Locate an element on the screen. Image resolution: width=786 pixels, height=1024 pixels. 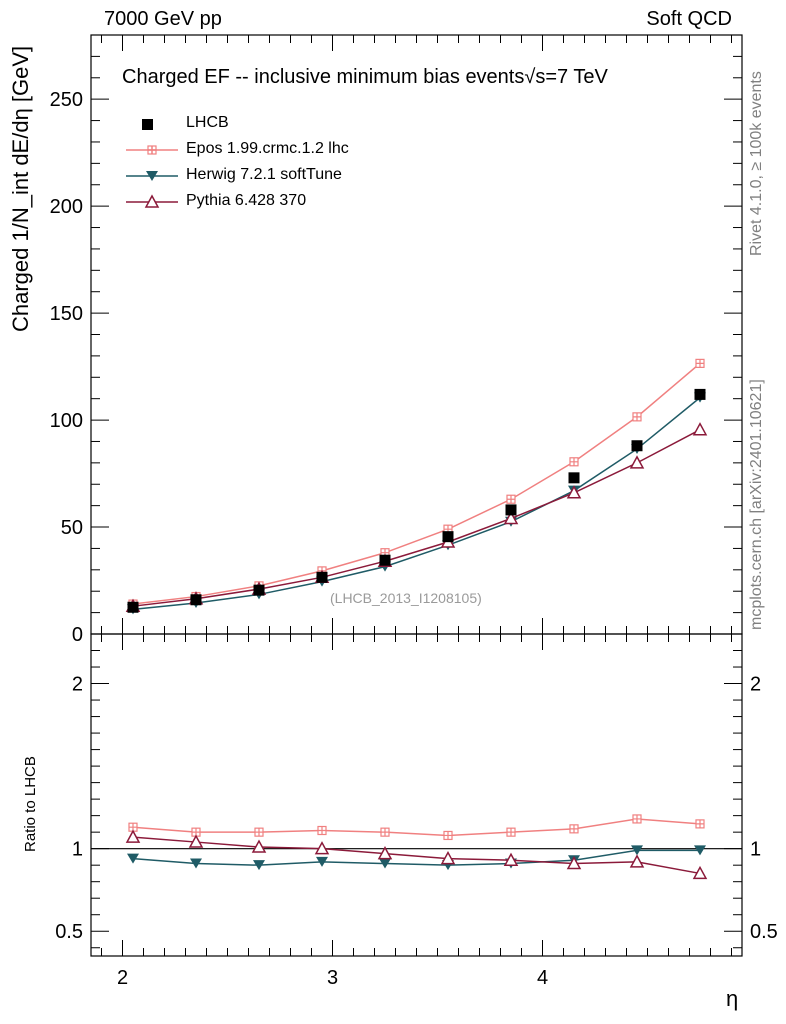
x-tick-label: 3 is located at coordinates (332, 978).